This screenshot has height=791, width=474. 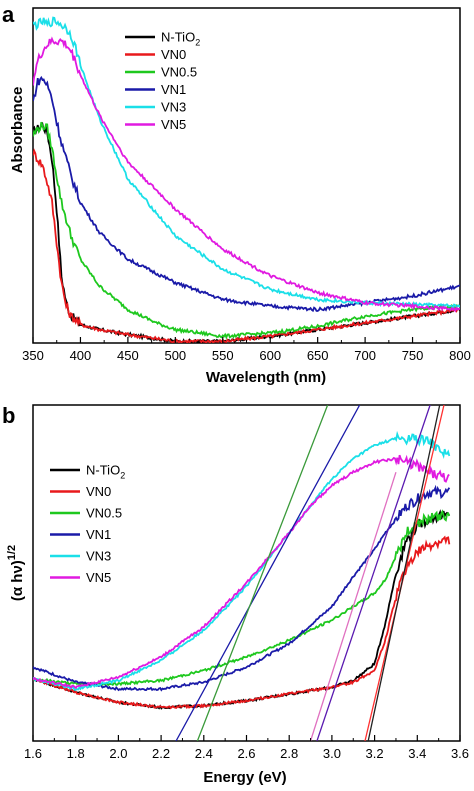 What do you see at coordinates (33, 355) in the screenshot?
I see `x-tick-label: 350` at bounding box center [33, 355].